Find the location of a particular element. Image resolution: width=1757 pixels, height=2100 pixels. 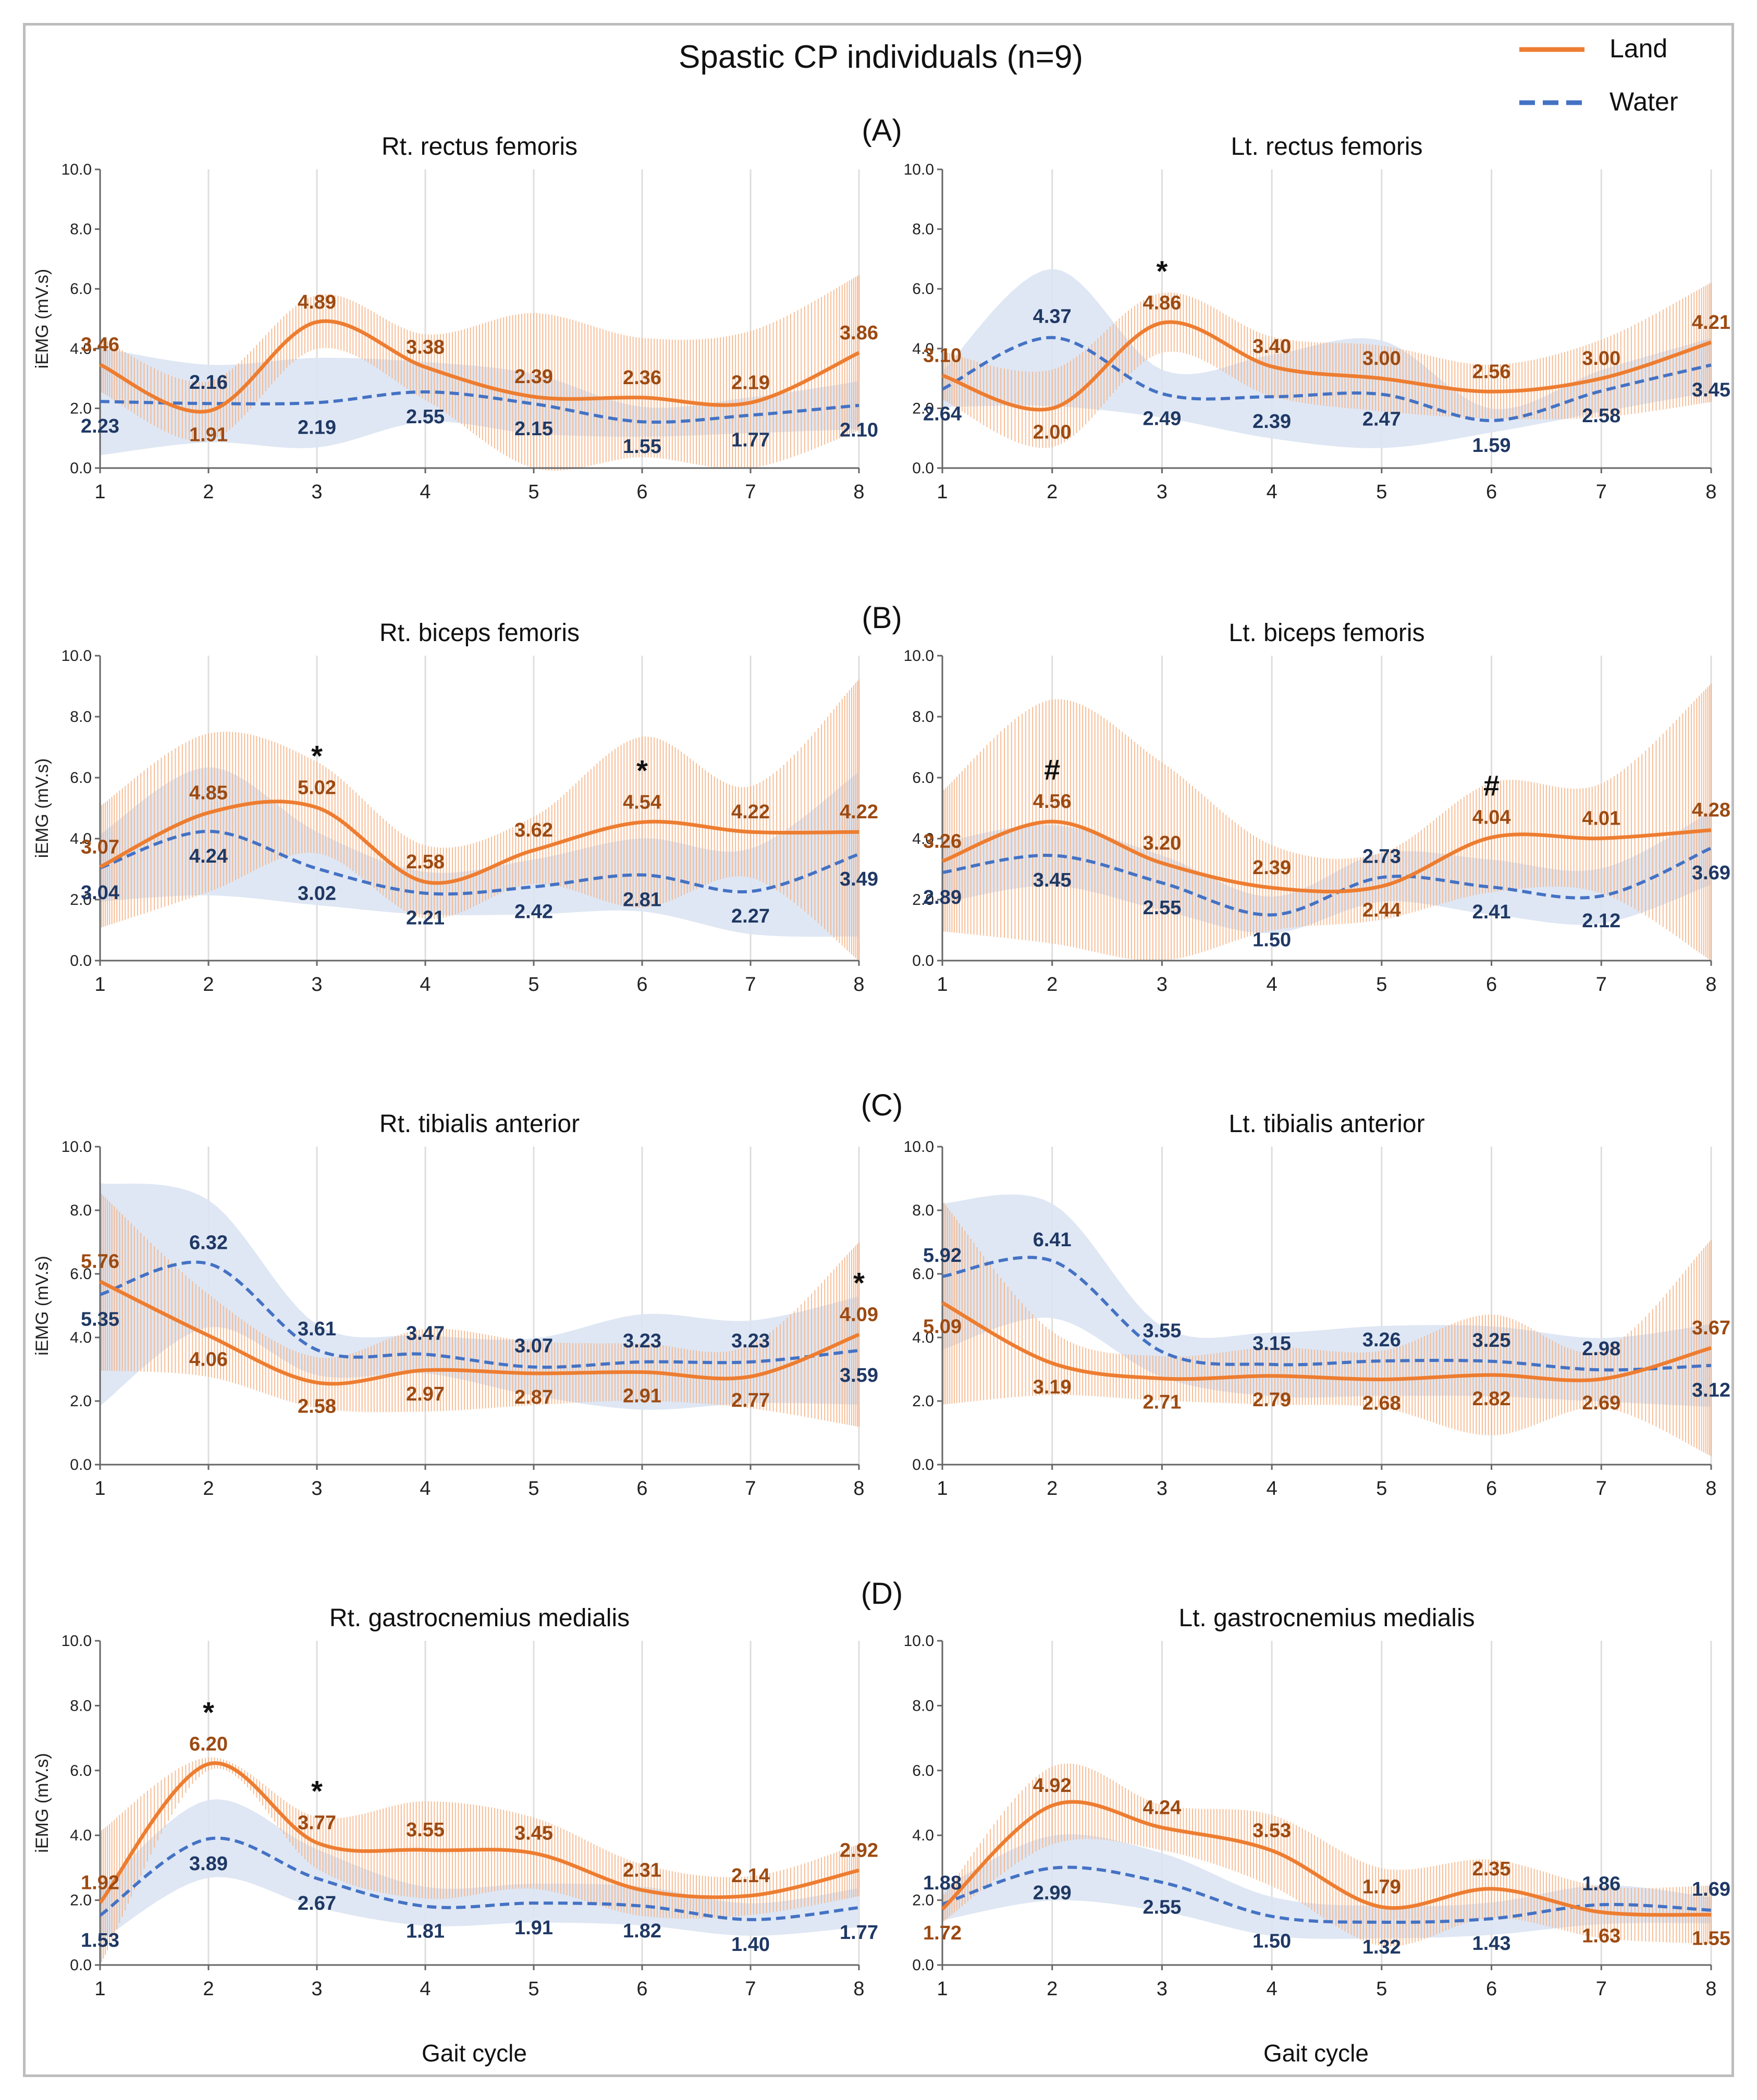

water-value-label: 3.26 is located at coordinates (1381, 1340).